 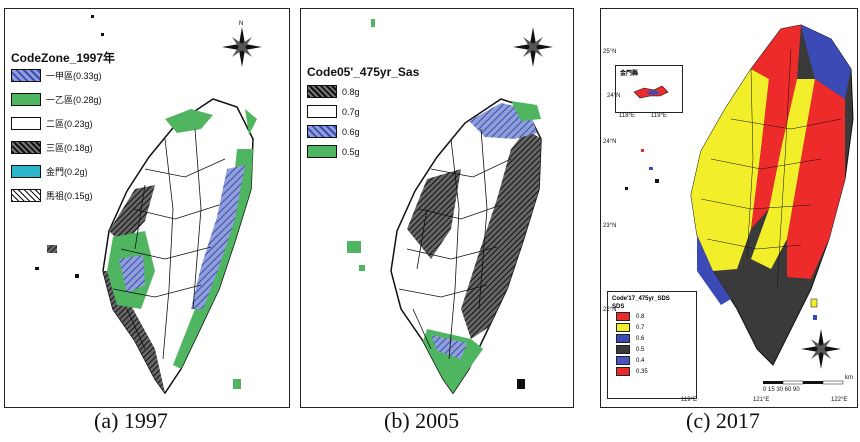 I want to click on scale-ticks: 0 15 30 60 90, so click(x=781, y=390).